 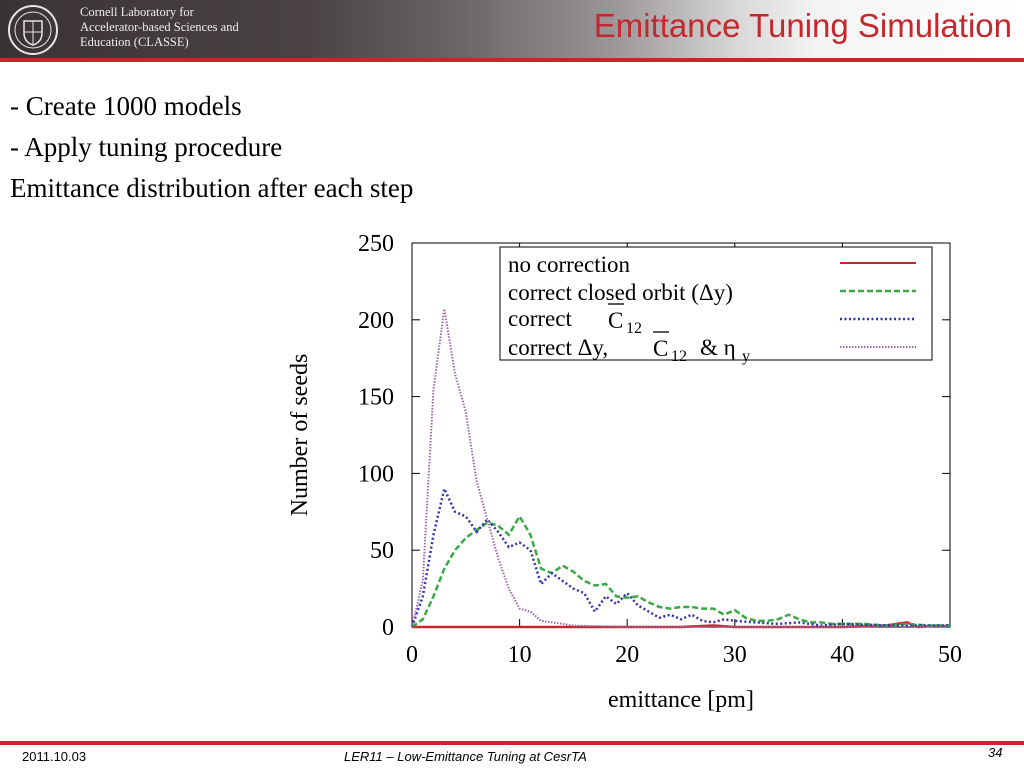 I want to click on legend-all-eta-subscript: y, so click(x=746, y=356).